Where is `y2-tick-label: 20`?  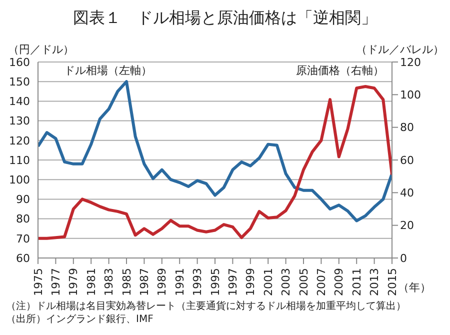 y2-tick-label: 20 is located at coordinates (407, 225).